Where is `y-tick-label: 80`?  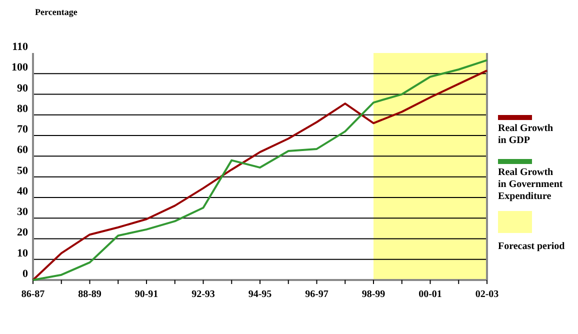
y-tick-label: 80 is located at coordinates (22, 108).